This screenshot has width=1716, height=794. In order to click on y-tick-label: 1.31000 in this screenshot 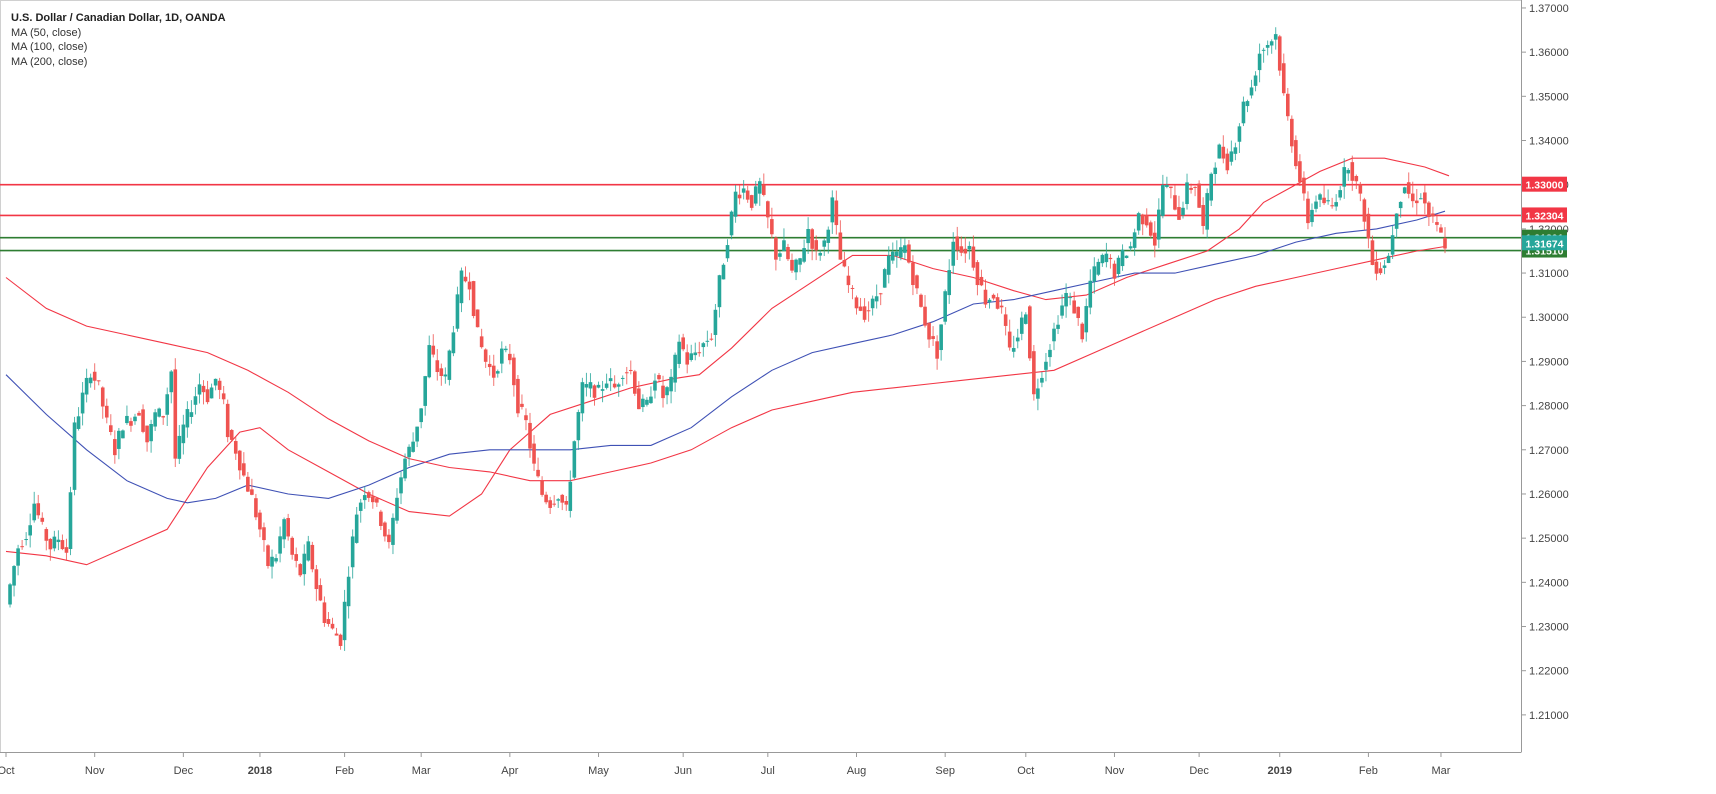, I will do `click(1549, 274)`.